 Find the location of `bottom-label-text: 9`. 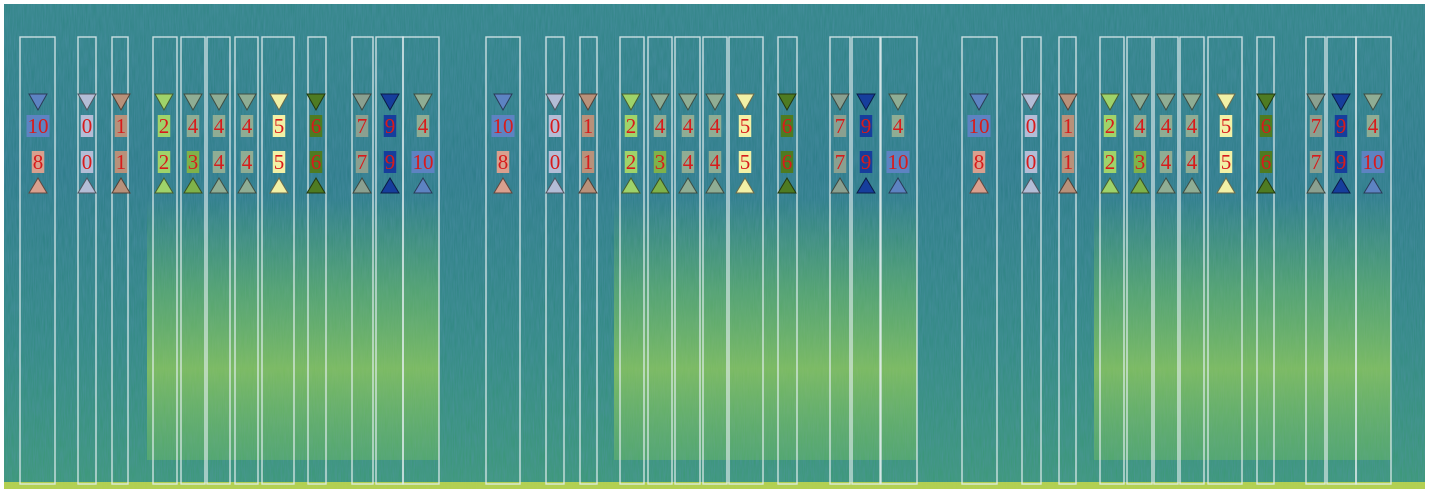

bottom-label-text: 9 is located at coordinates (866, 162).